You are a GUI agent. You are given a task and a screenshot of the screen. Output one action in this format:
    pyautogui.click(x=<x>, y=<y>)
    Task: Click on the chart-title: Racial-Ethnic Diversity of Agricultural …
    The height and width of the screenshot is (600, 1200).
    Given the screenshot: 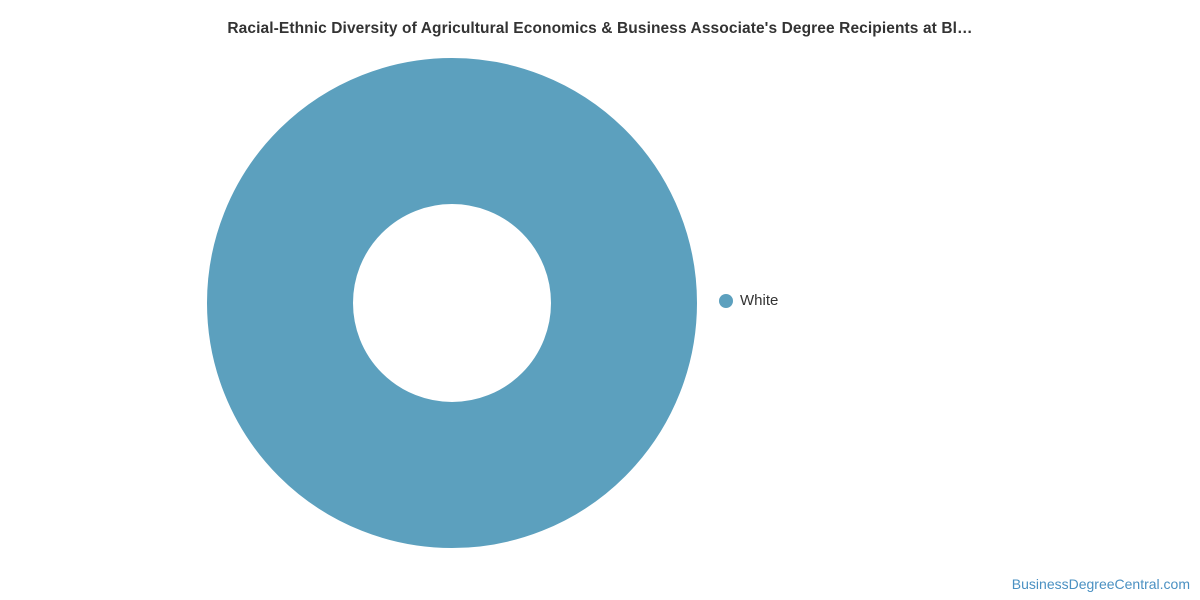 What is the action you would take?
    pyautogui.click(x=600, y=28)
    